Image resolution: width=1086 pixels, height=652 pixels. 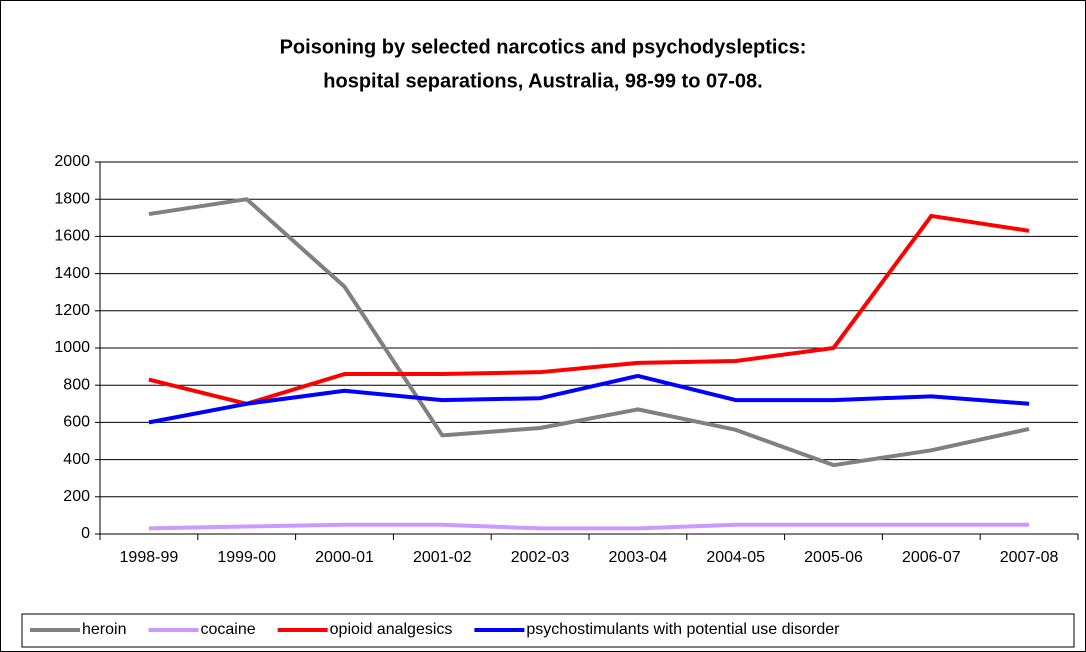 I want to click on y-tick-label: 0, so click(x=85, y=533).